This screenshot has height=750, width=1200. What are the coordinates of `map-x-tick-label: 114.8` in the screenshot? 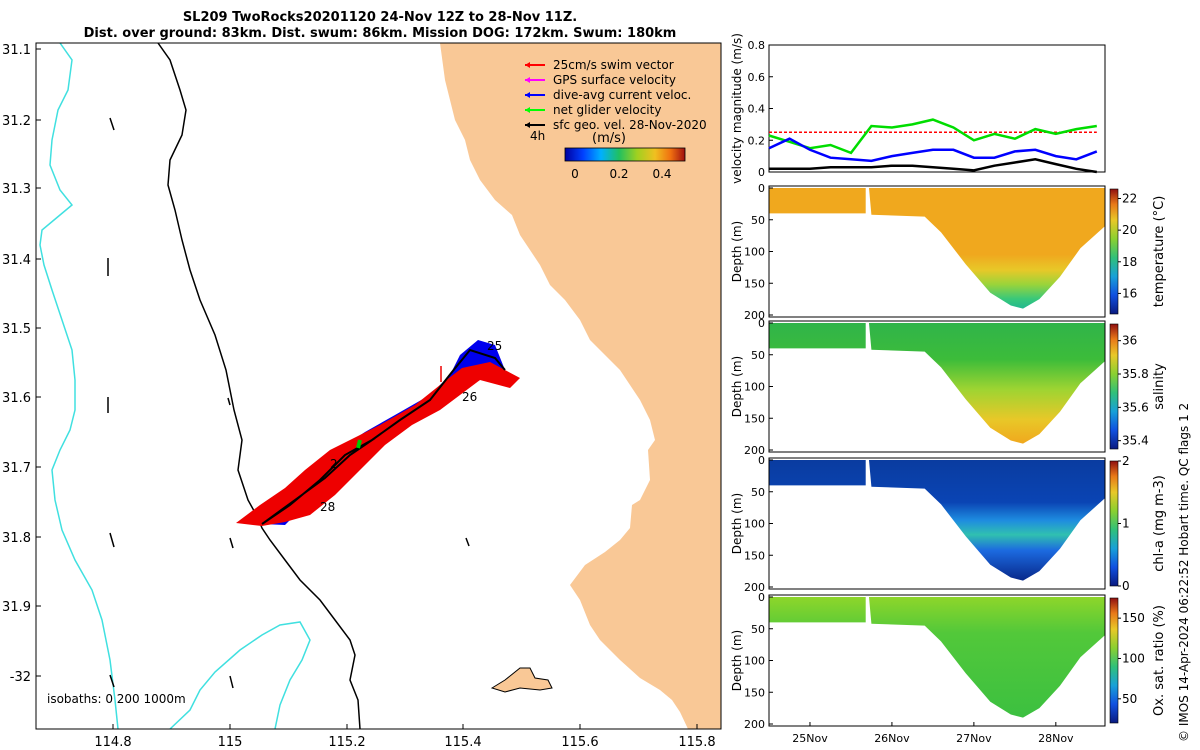 It's located at (112, 742).